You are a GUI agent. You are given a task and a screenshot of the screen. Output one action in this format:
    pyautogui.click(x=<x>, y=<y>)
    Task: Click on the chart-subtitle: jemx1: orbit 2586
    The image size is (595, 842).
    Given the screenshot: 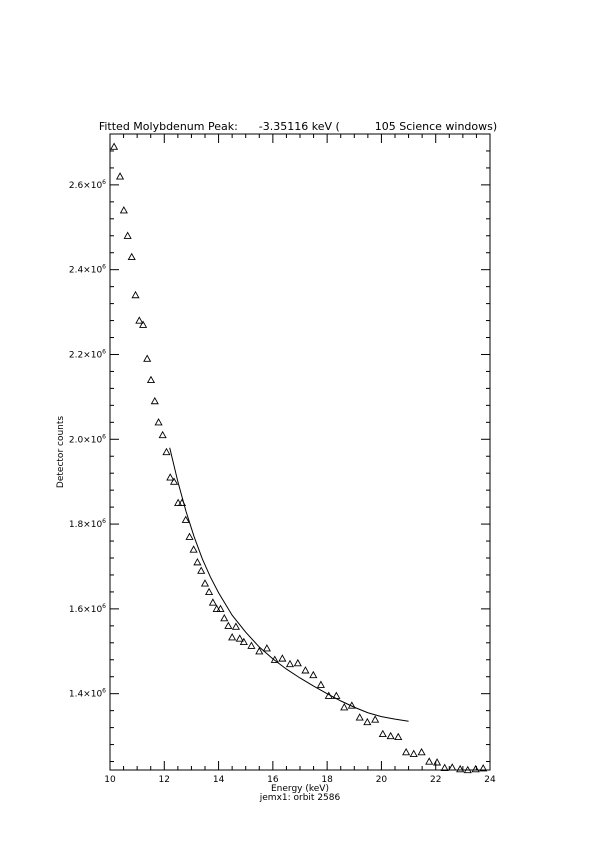 What is the action you would take?
    pyautogui.click(x=300, y=798)
    